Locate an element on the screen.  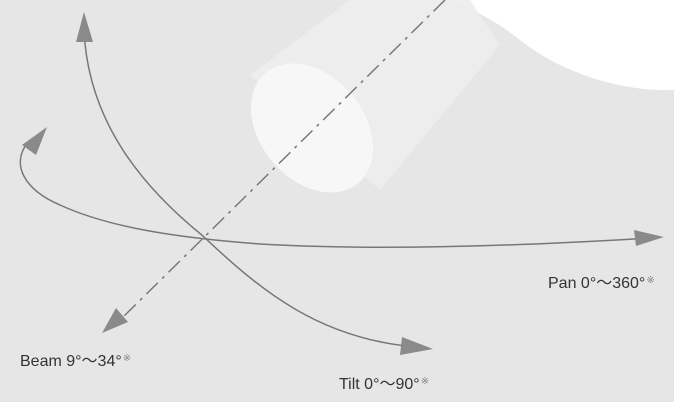
pan-arrowhead-right is located at coordinates (649, 238).